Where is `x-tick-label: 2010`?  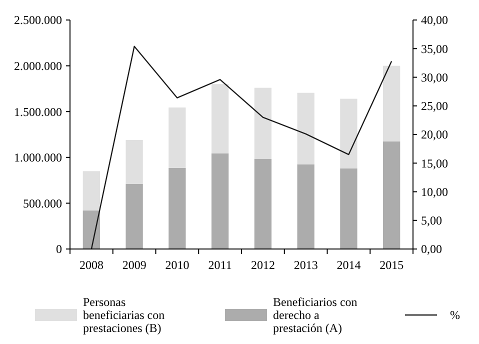
x-tick-label: 2010 is located at coordinates (177, 265).